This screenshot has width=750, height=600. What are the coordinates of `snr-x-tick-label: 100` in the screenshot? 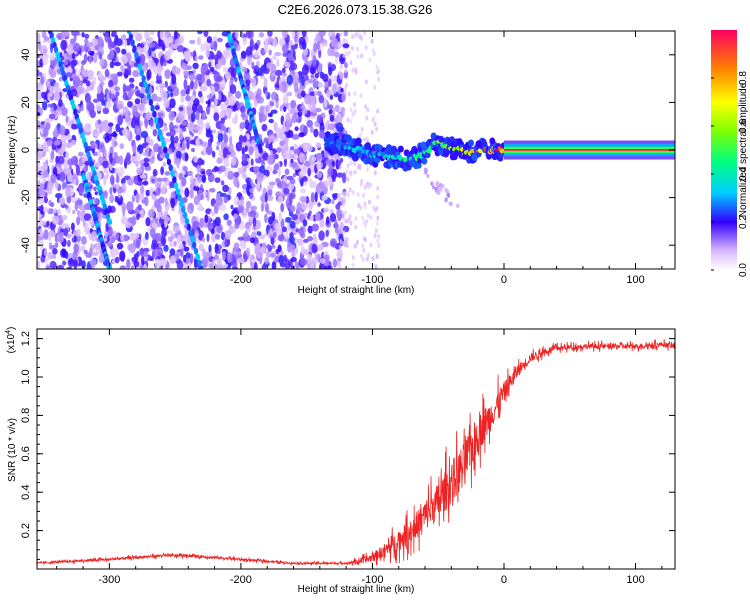 It's located at (635, 580).